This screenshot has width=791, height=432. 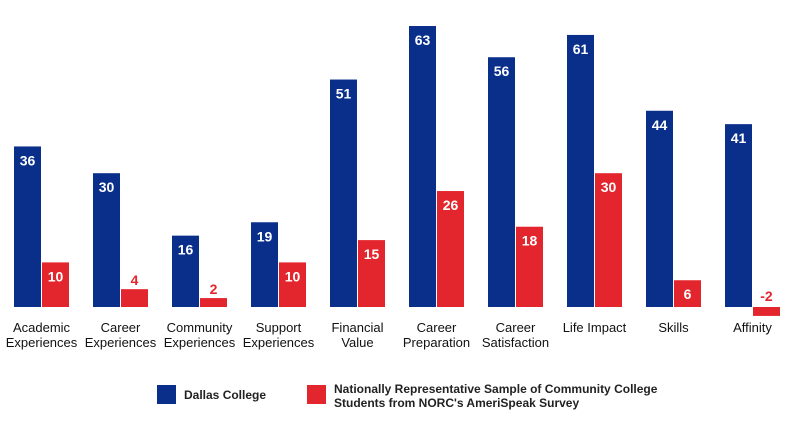 I want to click on value-label-national-1: 4, so click(x=135, y=280).